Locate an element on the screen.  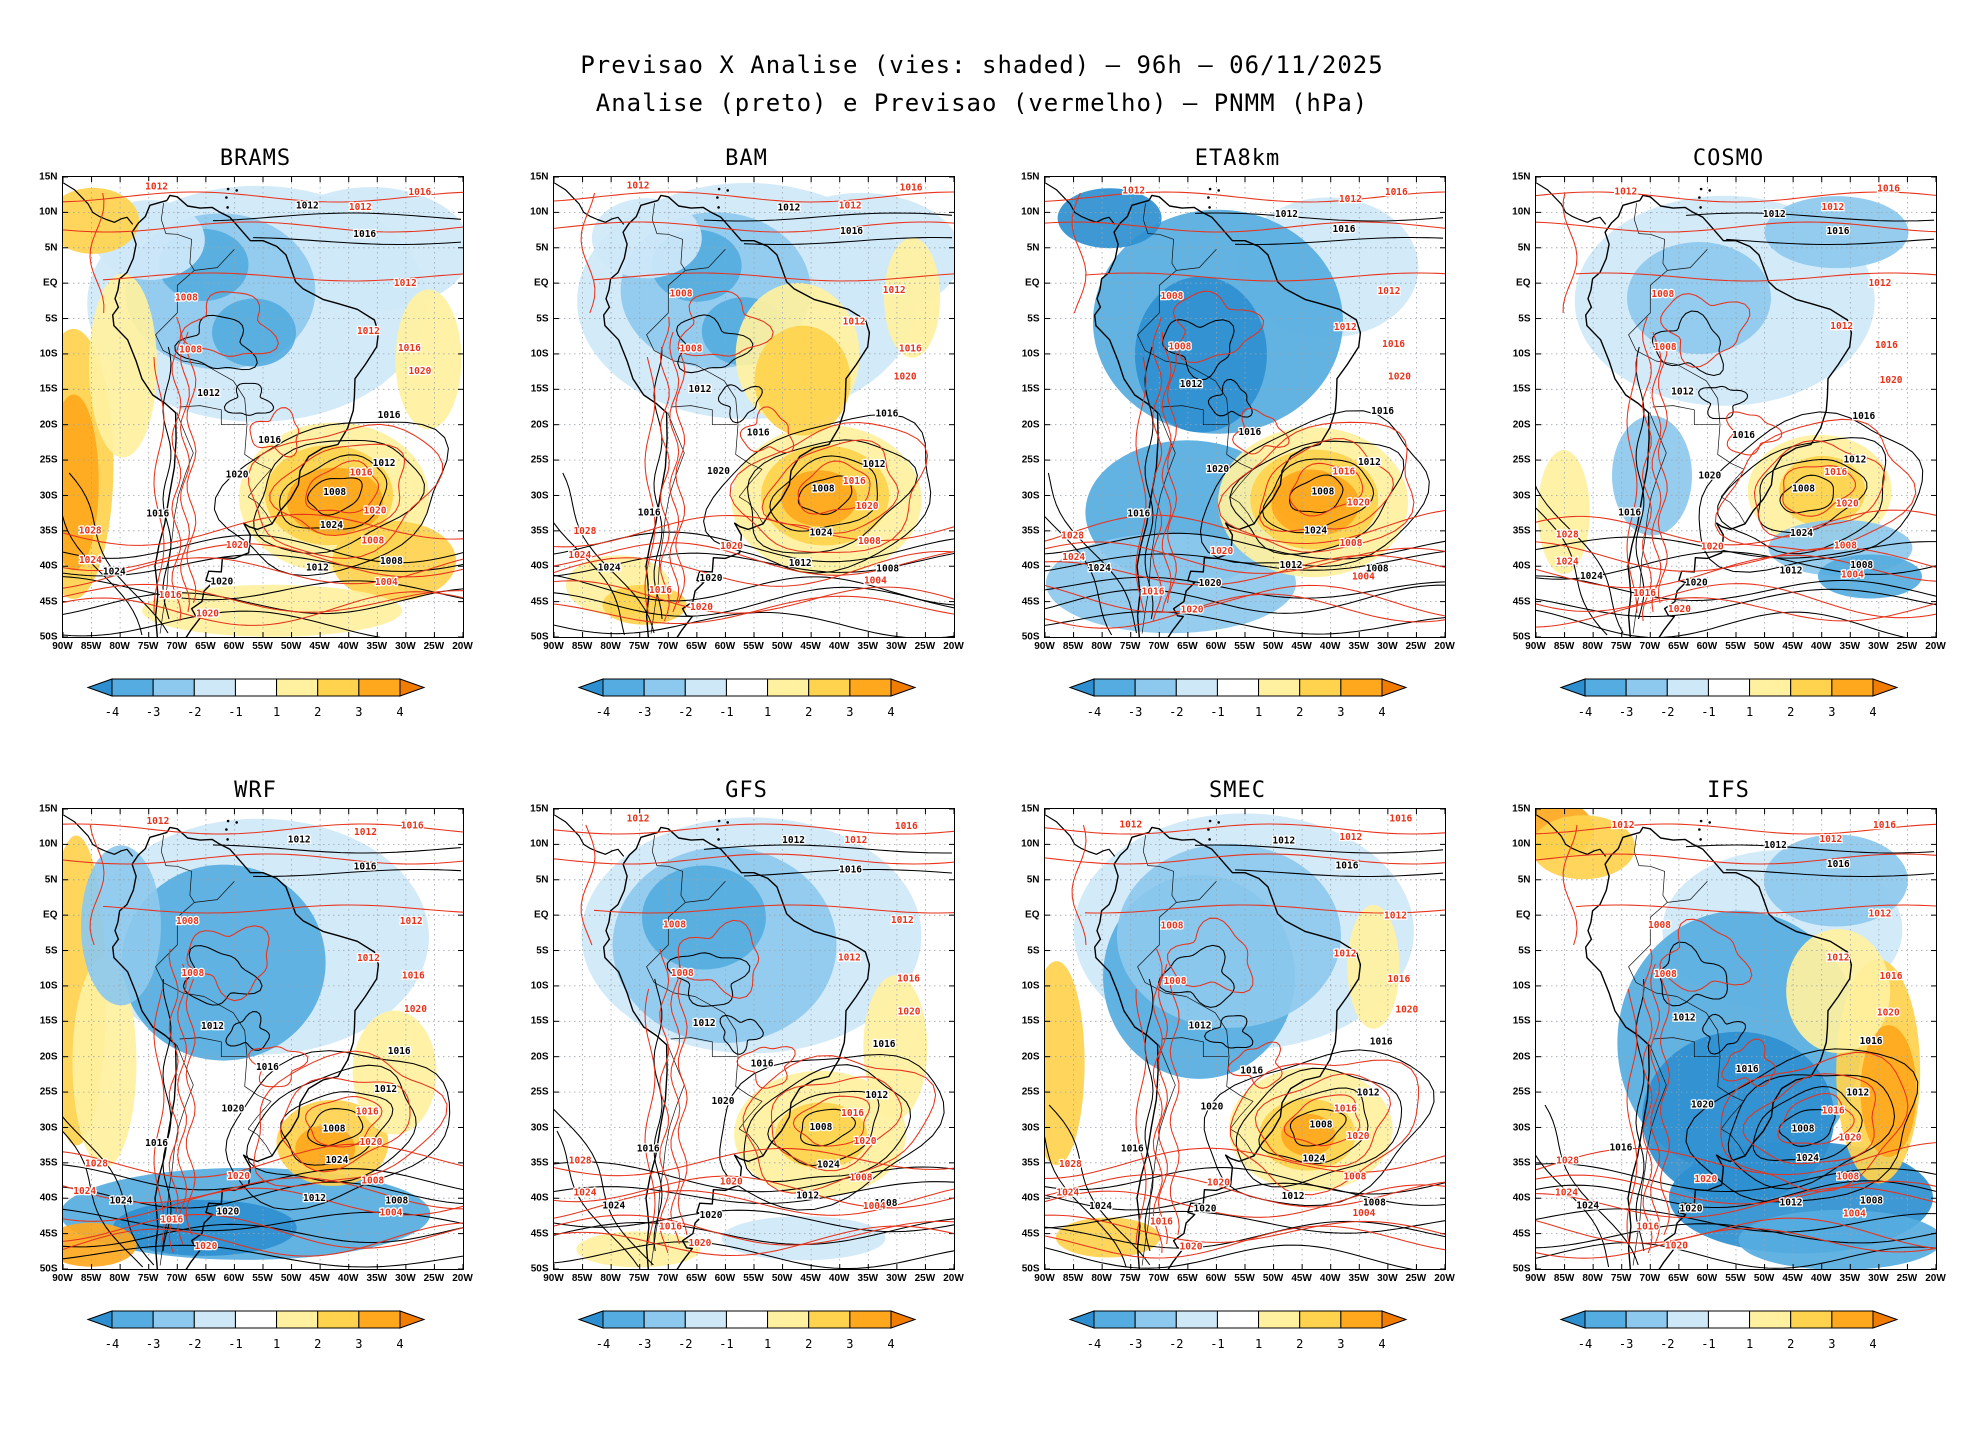
panel-title: IFS is located at coordinates (1728, 790).